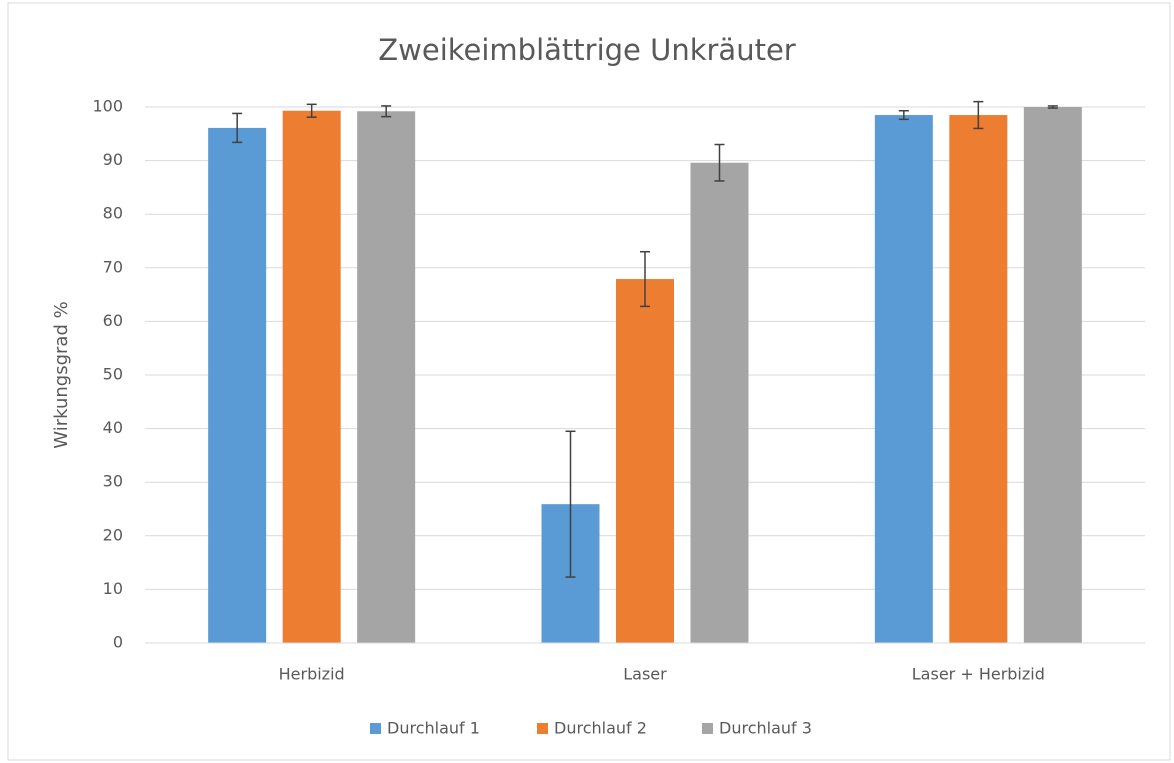  What do you see at coordinates (113, 213) in the screenshot?
I see `y-tick-label: 80` at bounding box center [113, 213].